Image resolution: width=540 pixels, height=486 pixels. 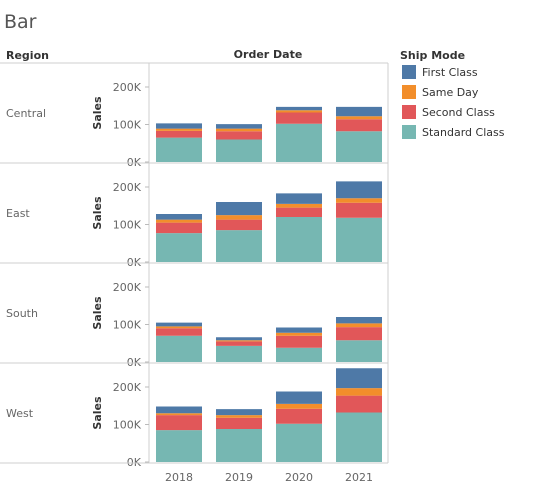 What do you see at coordinates (409, 72) in the screenshot?
I see `legend-swatch-first-class` at bounding box center [409, 72].